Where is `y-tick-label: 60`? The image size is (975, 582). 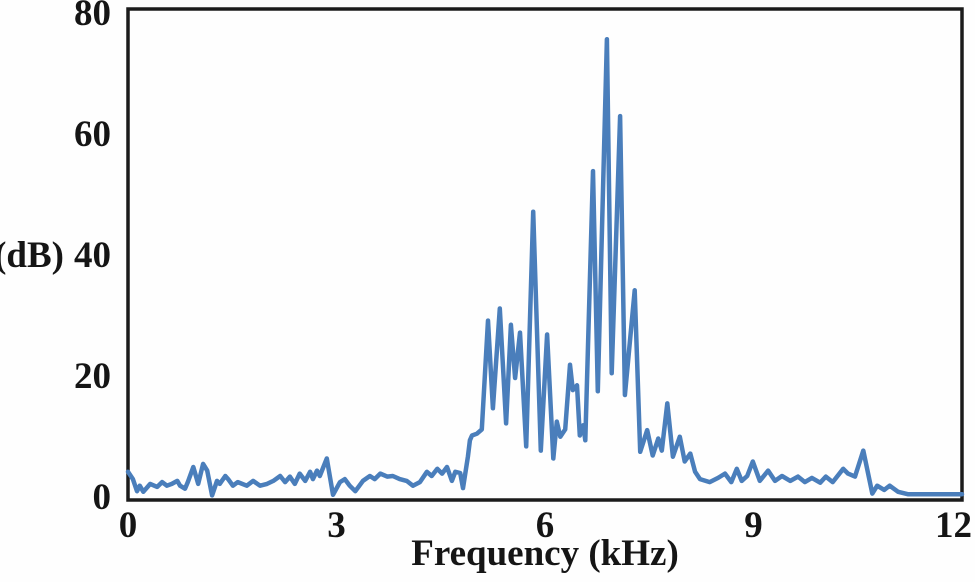
y-tick-label: 60 is located at coordinates (92, 134).